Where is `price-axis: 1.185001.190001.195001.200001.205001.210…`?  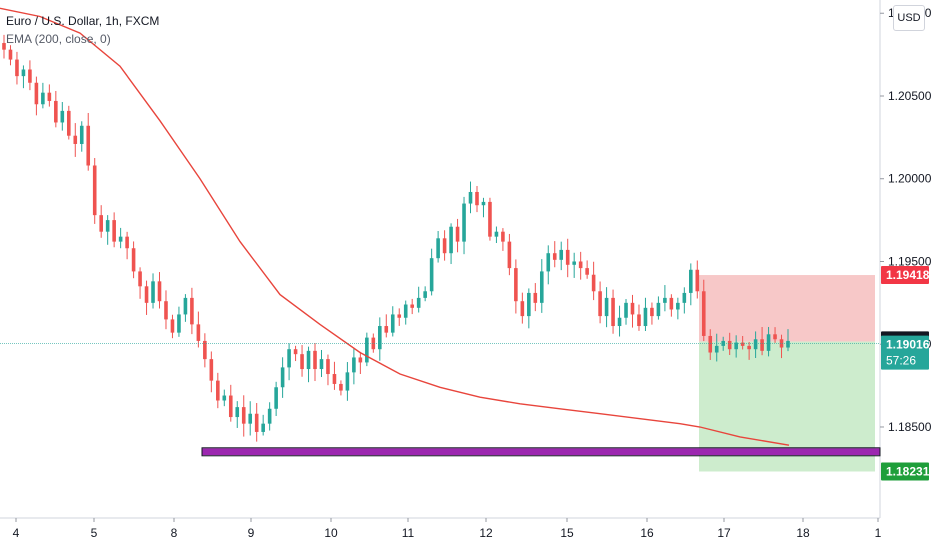 price-axis: 1.185001.190001.195001.200001.205001.210… is located at coordinates (906, 220).